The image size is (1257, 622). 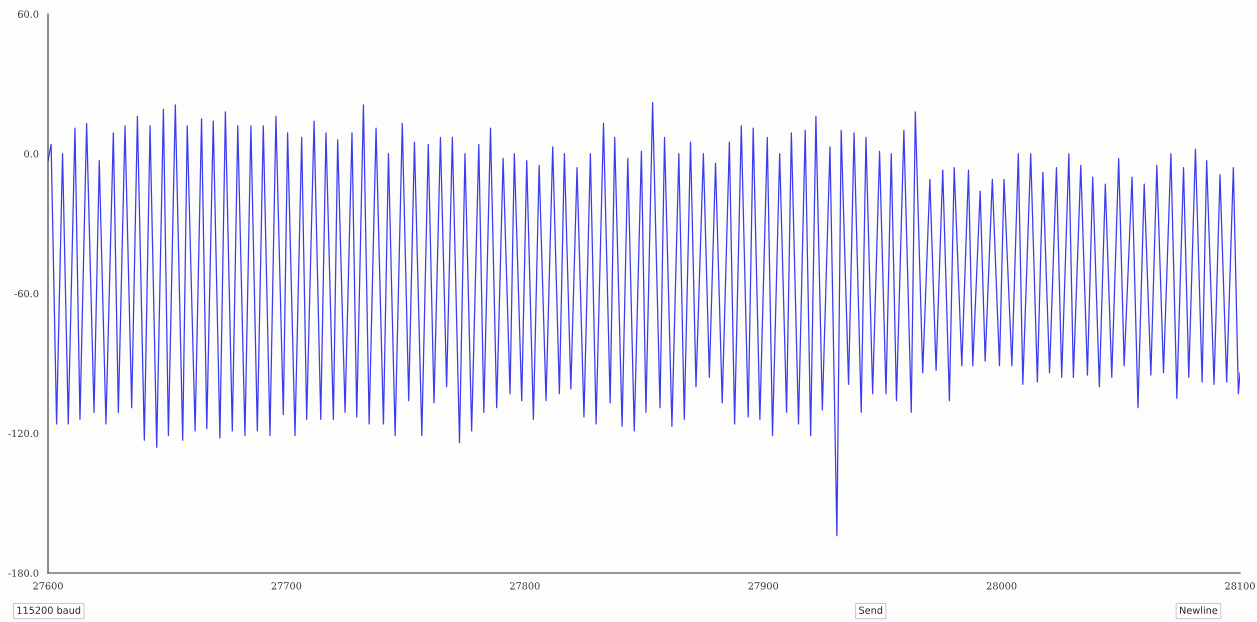 What do you see at coordinates (23, 573) in the screenshot?
I see `y-tick-label: -180.0` at bounding box center [23, 573].